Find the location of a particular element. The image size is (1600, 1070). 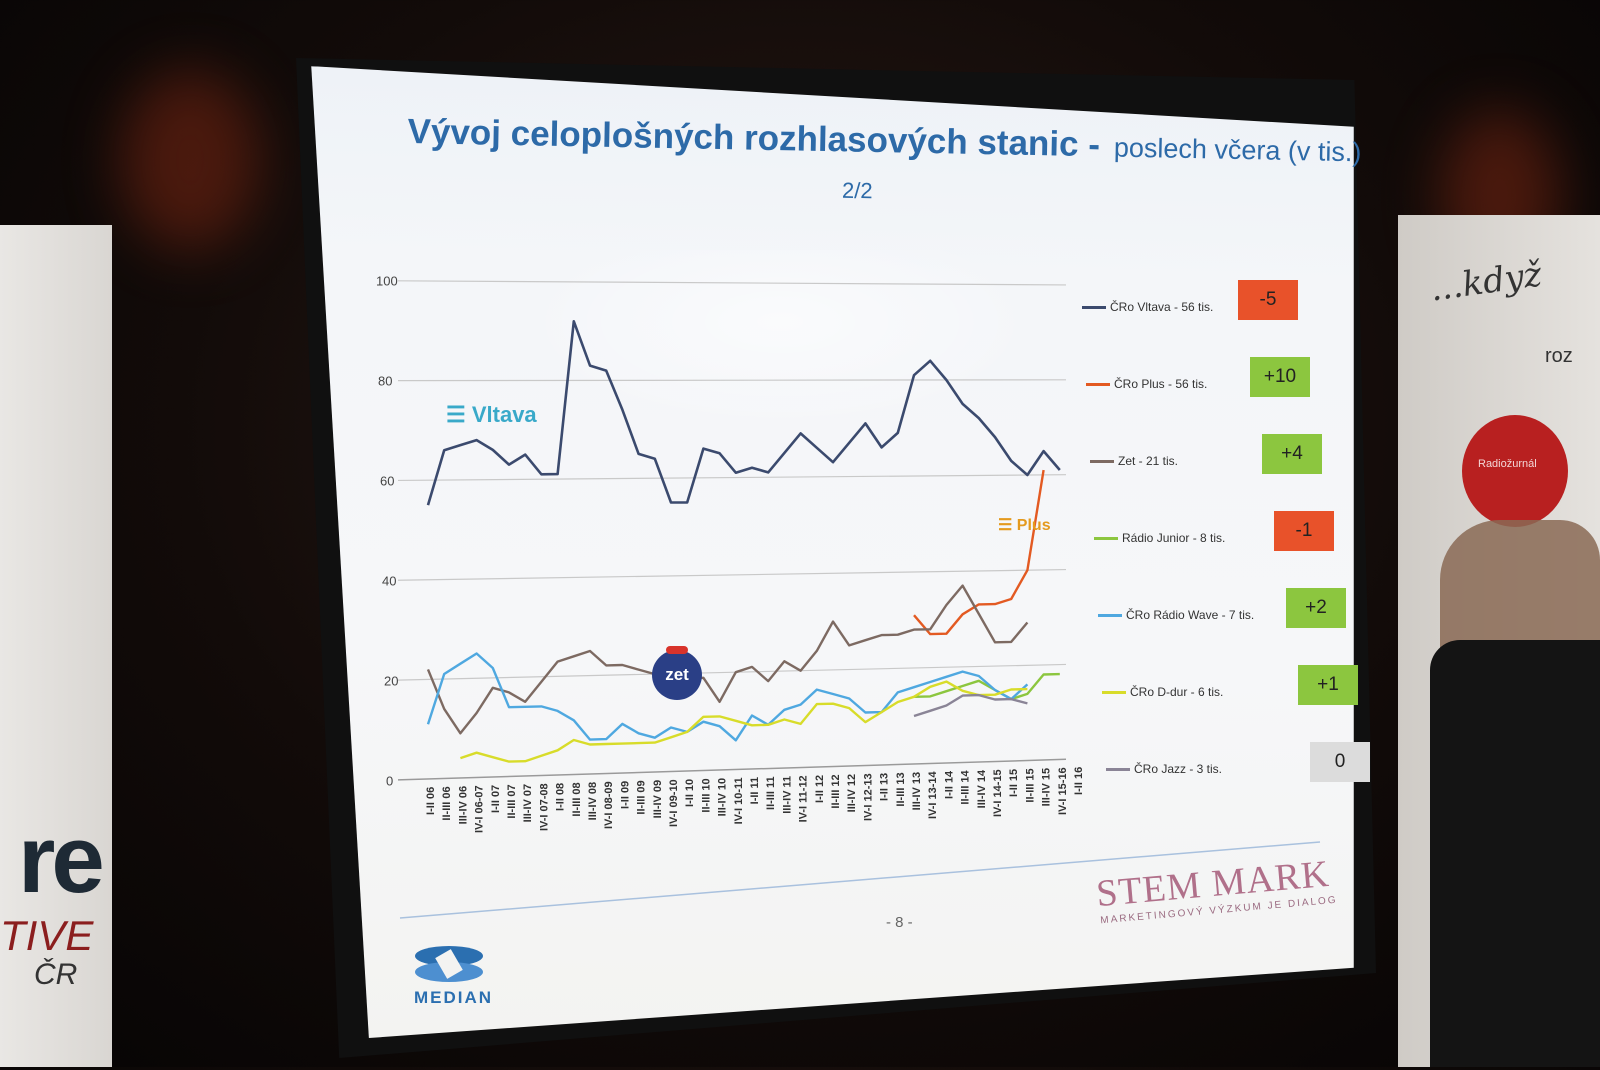

radiozurnal-sign is located at coordinates (1515, 471).